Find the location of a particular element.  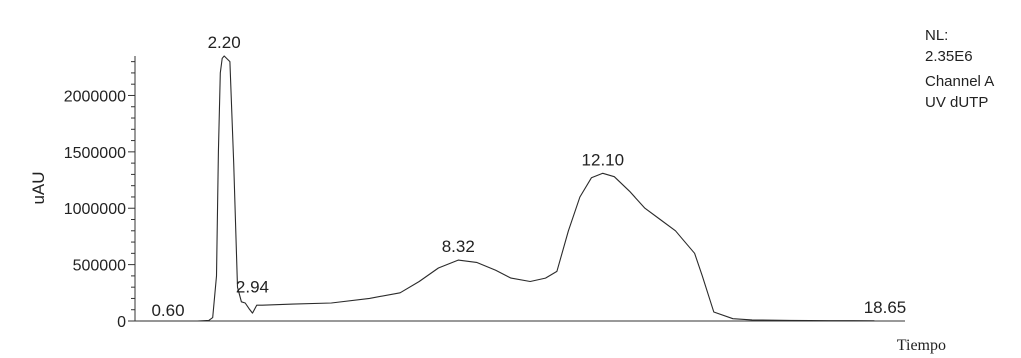

peak-label: 2.94 is located at coordinates (252, 287).